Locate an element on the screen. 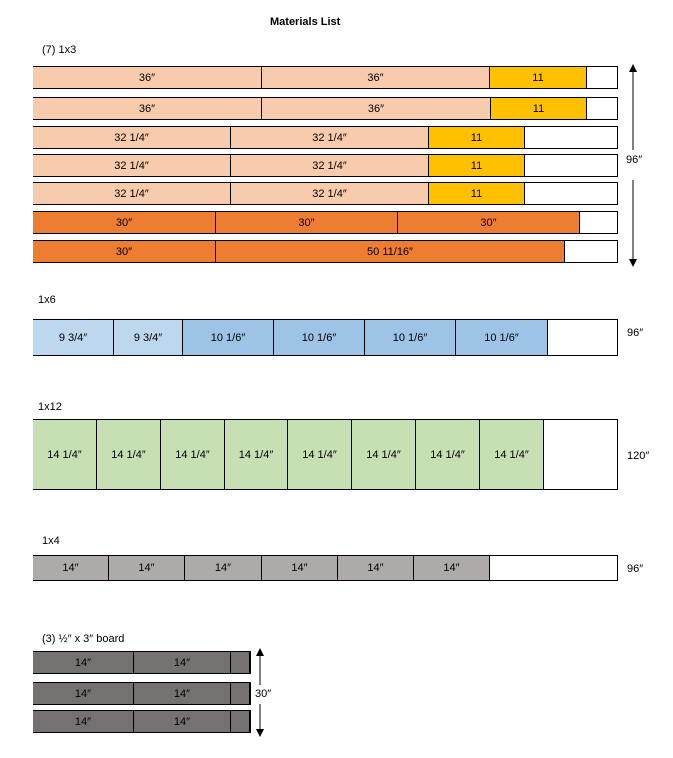  board: 14″ 14″ 14″ 14″ 14″ 14″ is located at coordinates (325, 568).